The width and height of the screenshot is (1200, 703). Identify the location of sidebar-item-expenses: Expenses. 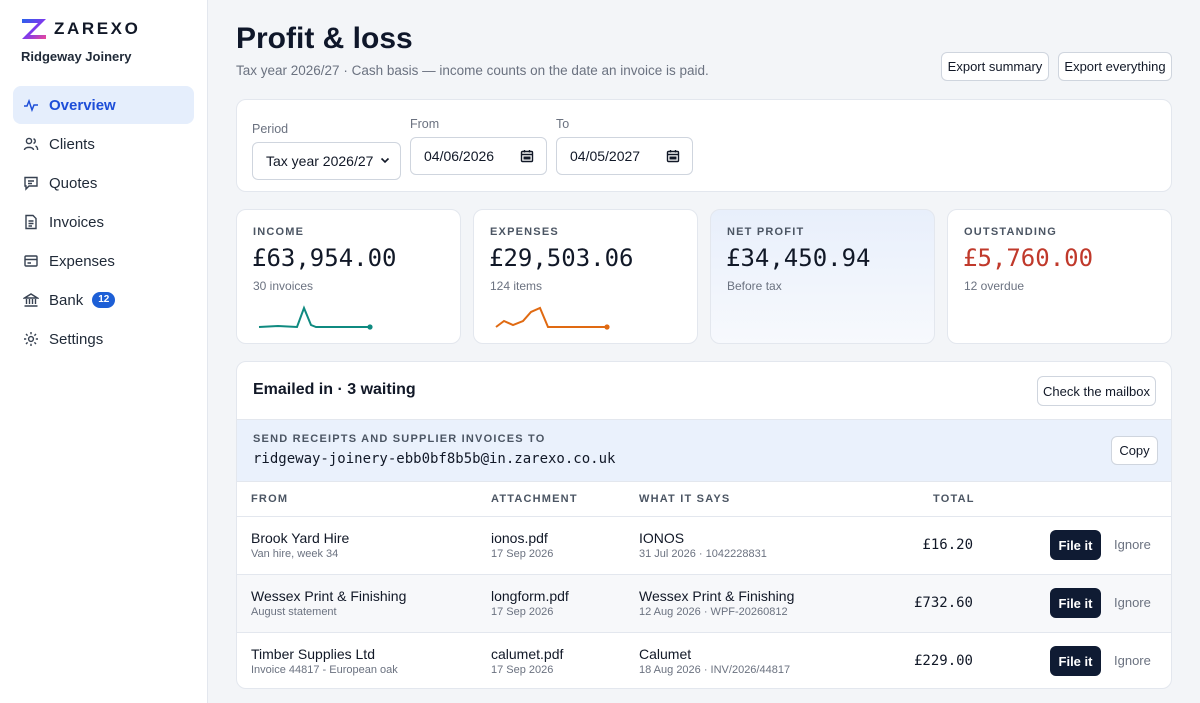
(103, 261).